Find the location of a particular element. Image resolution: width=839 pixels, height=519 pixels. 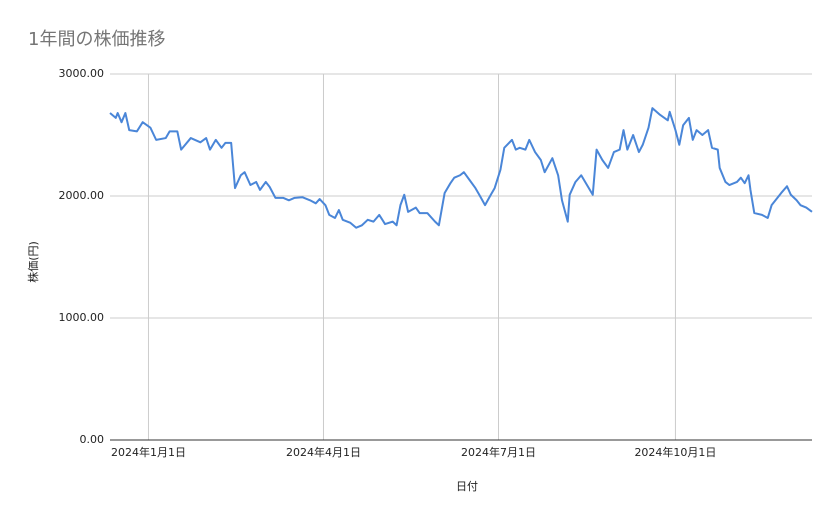

x-tick-label: 2024年10月1日 is located at coordinates (675, 452).